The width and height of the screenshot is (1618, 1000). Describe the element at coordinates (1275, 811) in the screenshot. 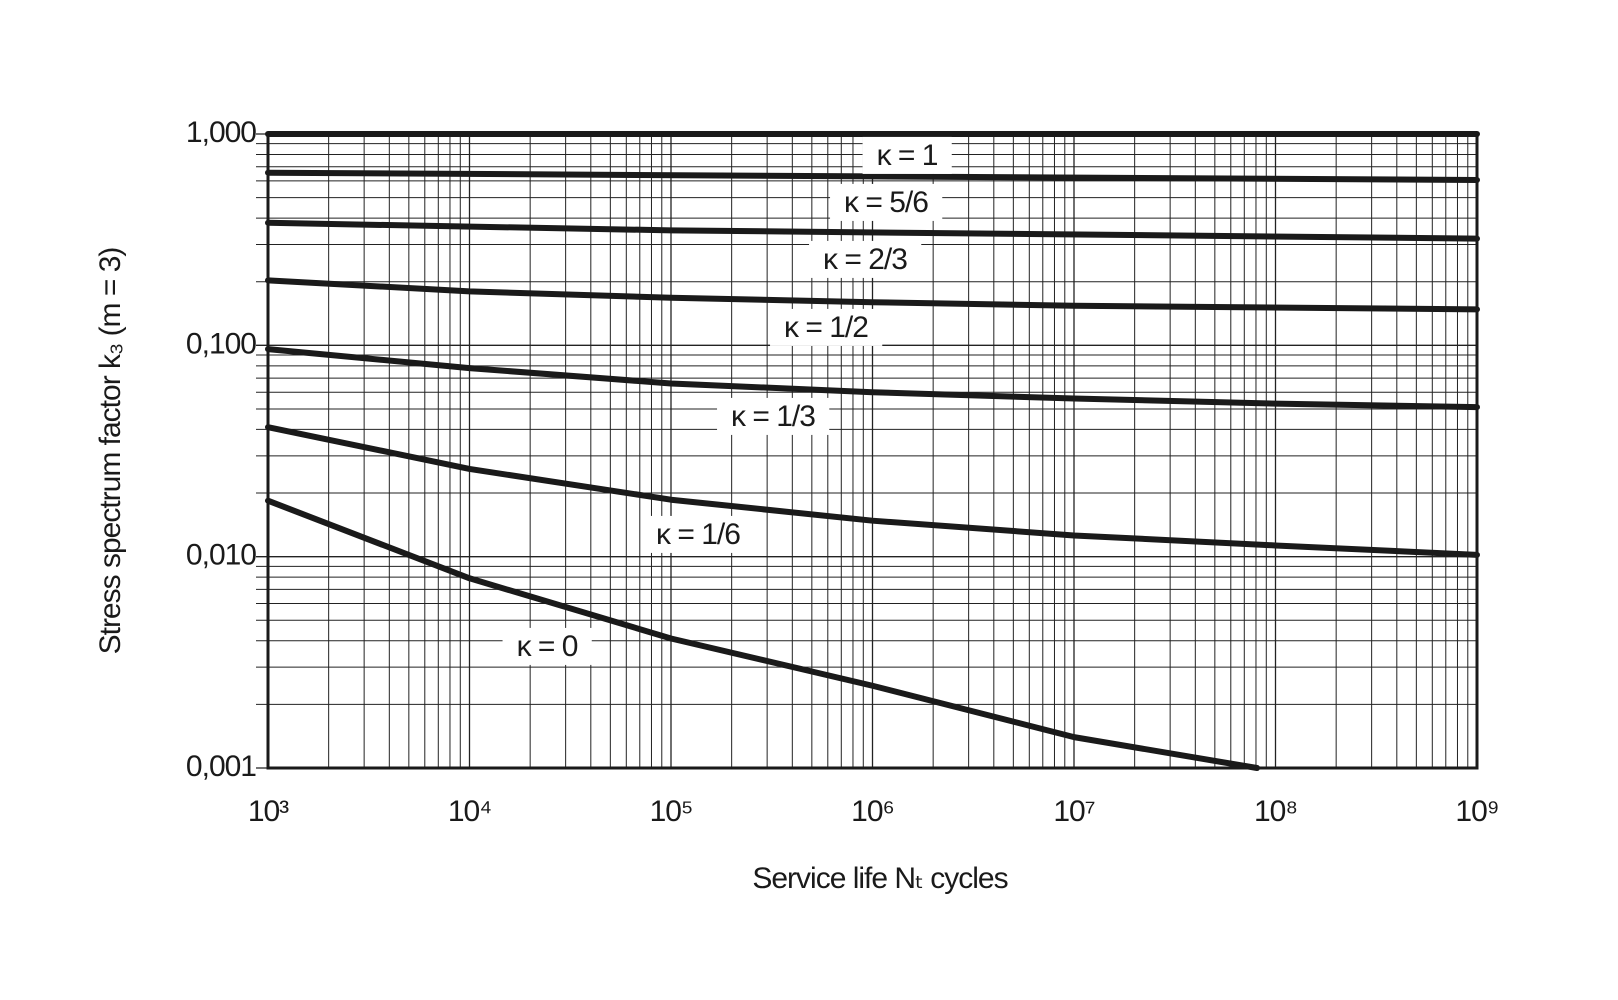

I see `x-tick-label: 10⁸` at that location.